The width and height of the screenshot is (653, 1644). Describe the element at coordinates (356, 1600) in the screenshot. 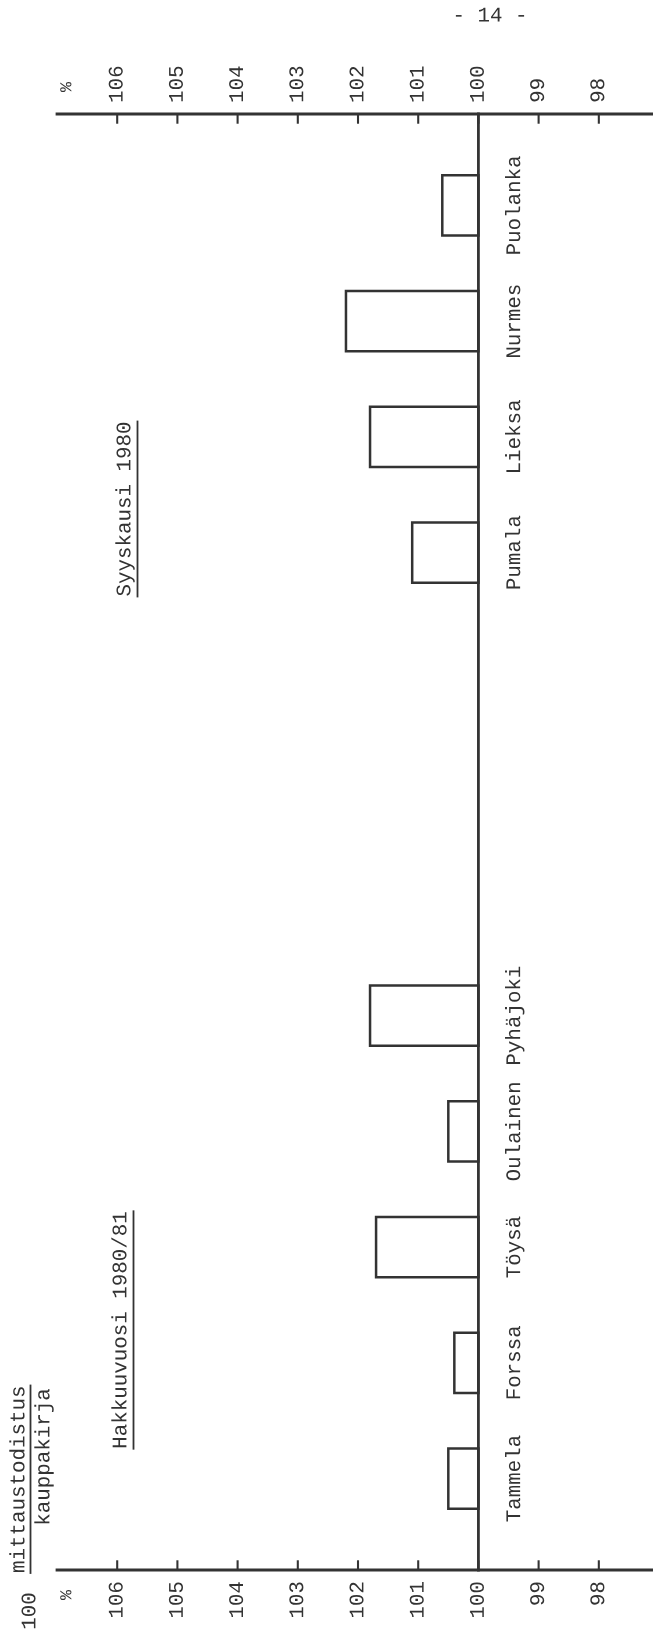

I see `x2-tick-label: 102` at that location.